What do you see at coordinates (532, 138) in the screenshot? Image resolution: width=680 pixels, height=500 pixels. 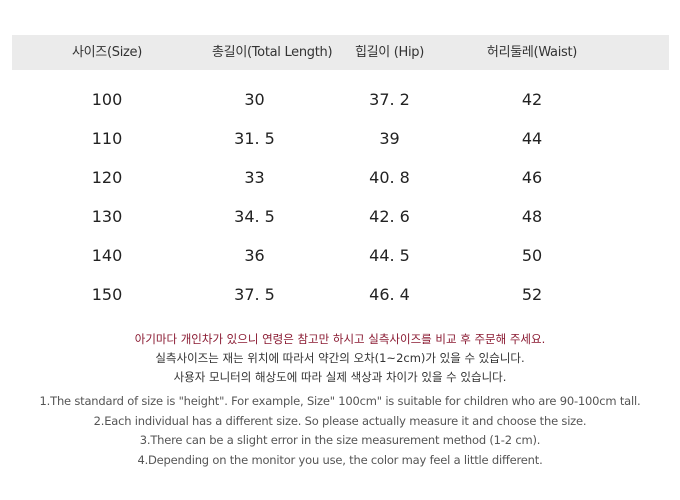 I see `waist-cell: 44` at bounding box center [532, 138].